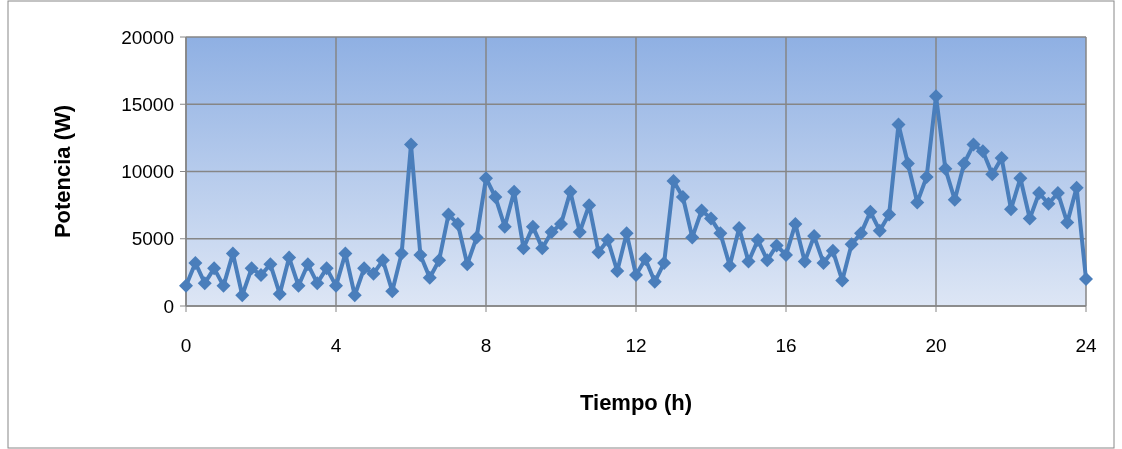  What do you see at coordinates (186, 345) in the screenshot?
I see `x-tick-label: 0` at bounding box center [186, 345].